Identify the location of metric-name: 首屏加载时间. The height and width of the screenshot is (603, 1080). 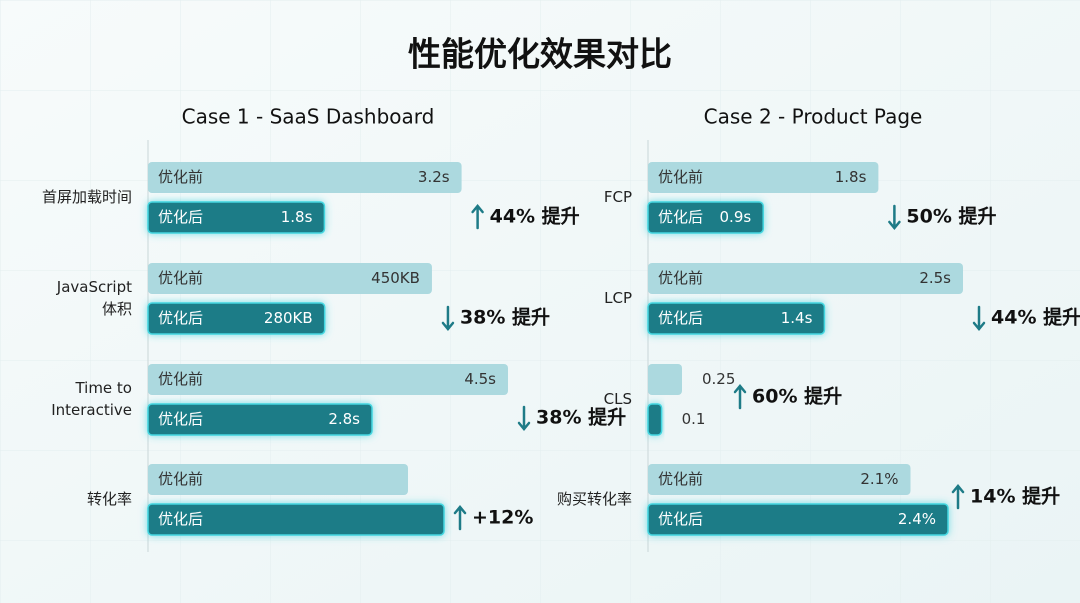
(87, 197).